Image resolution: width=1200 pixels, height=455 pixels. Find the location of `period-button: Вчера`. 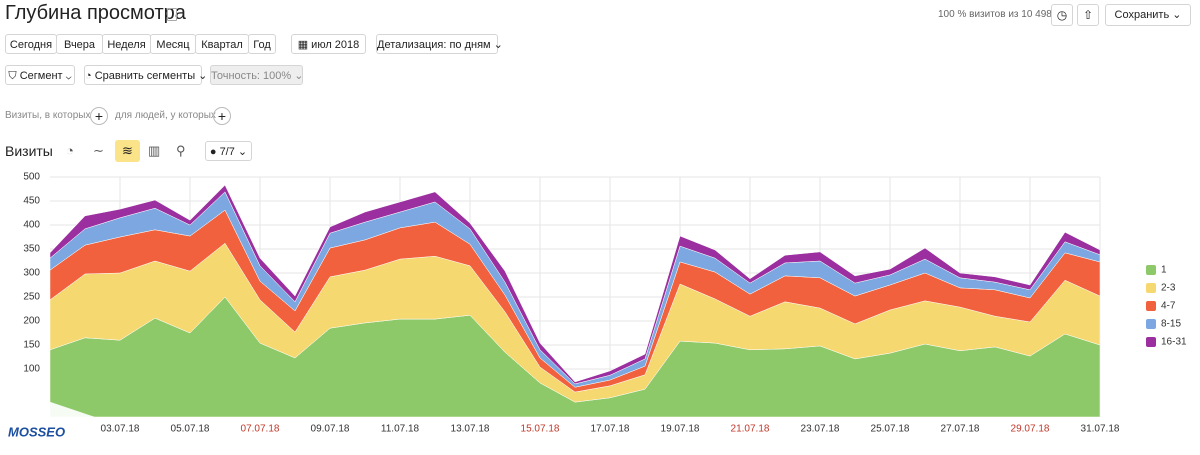

period-button: Вчера is located at coordinates (79, 44).